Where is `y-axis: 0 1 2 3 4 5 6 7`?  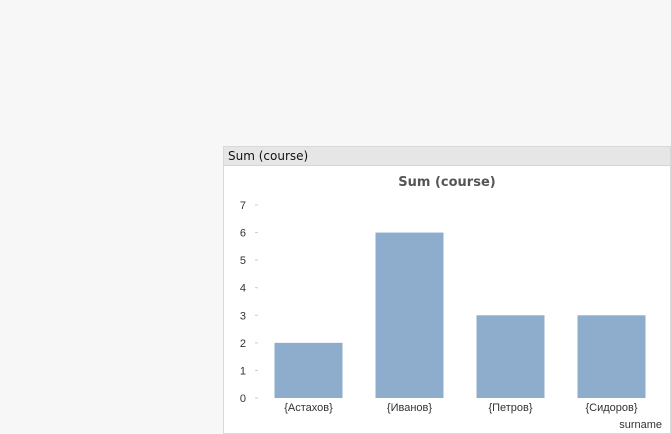 y-axis: 0 1 2 3 4 5 6 7 is located at coordinates (249, 302).